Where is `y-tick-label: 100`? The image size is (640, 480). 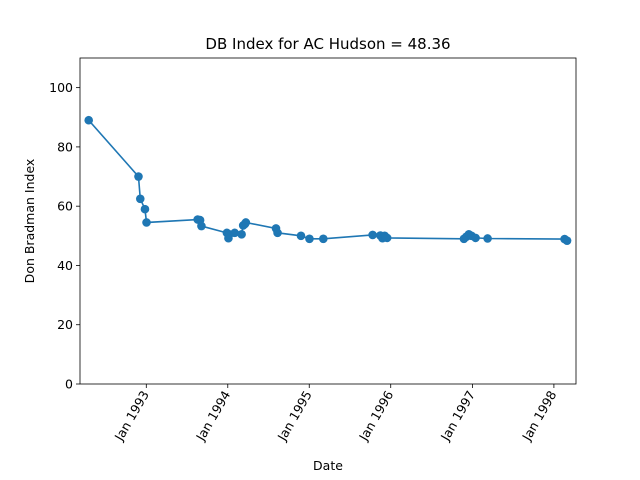
y-tick-label: 100 is located at coordinates (61, 87).